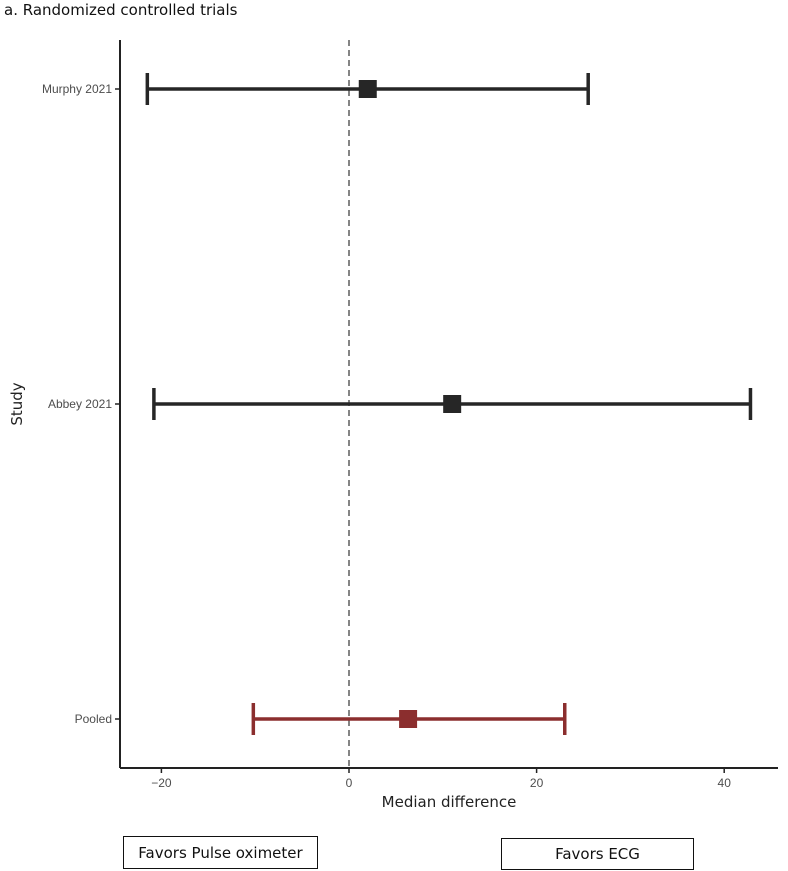 This screenshot has height=871, width=788. I want to click on y-axis-title: Study, so click(17, 403).